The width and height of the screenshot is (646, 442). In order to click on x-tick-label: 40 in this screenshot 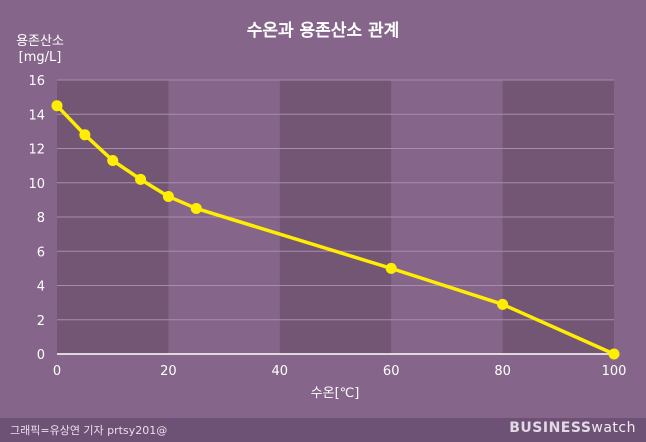, I will do `click(280, 371)`.